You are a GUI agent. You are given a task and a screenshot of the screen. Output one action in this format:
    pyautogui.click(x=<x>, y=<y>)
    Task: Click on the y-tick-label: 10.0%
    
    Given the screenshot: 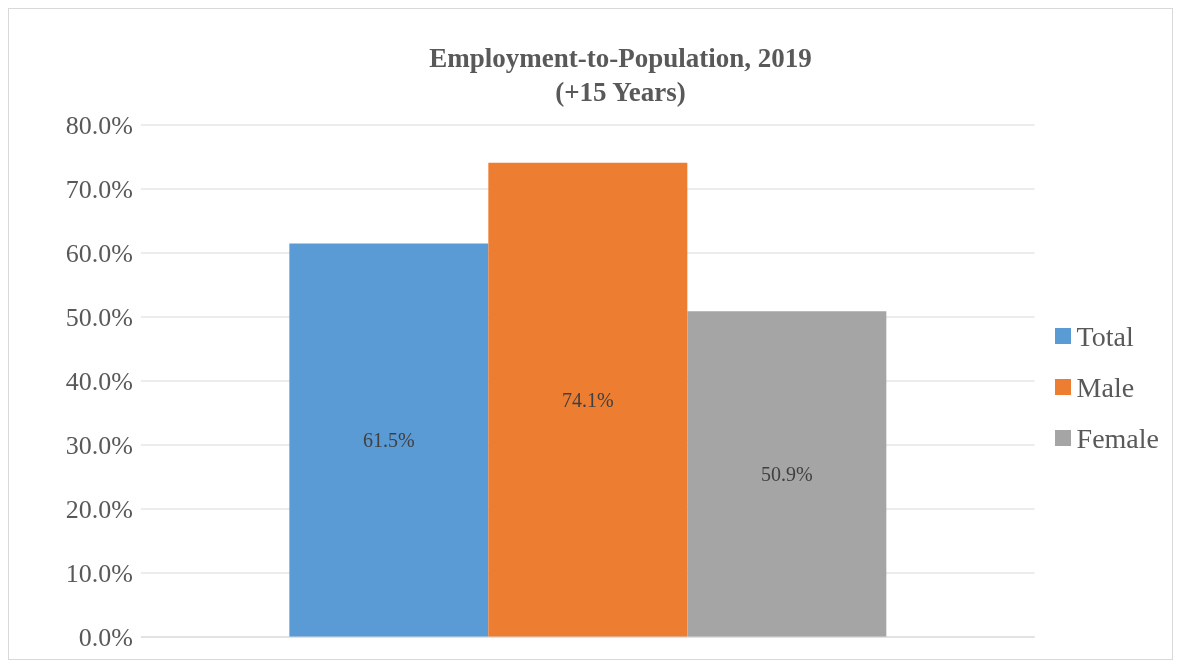 What is the action you would take?
    pyautogui.click(x=99, y=574)
    